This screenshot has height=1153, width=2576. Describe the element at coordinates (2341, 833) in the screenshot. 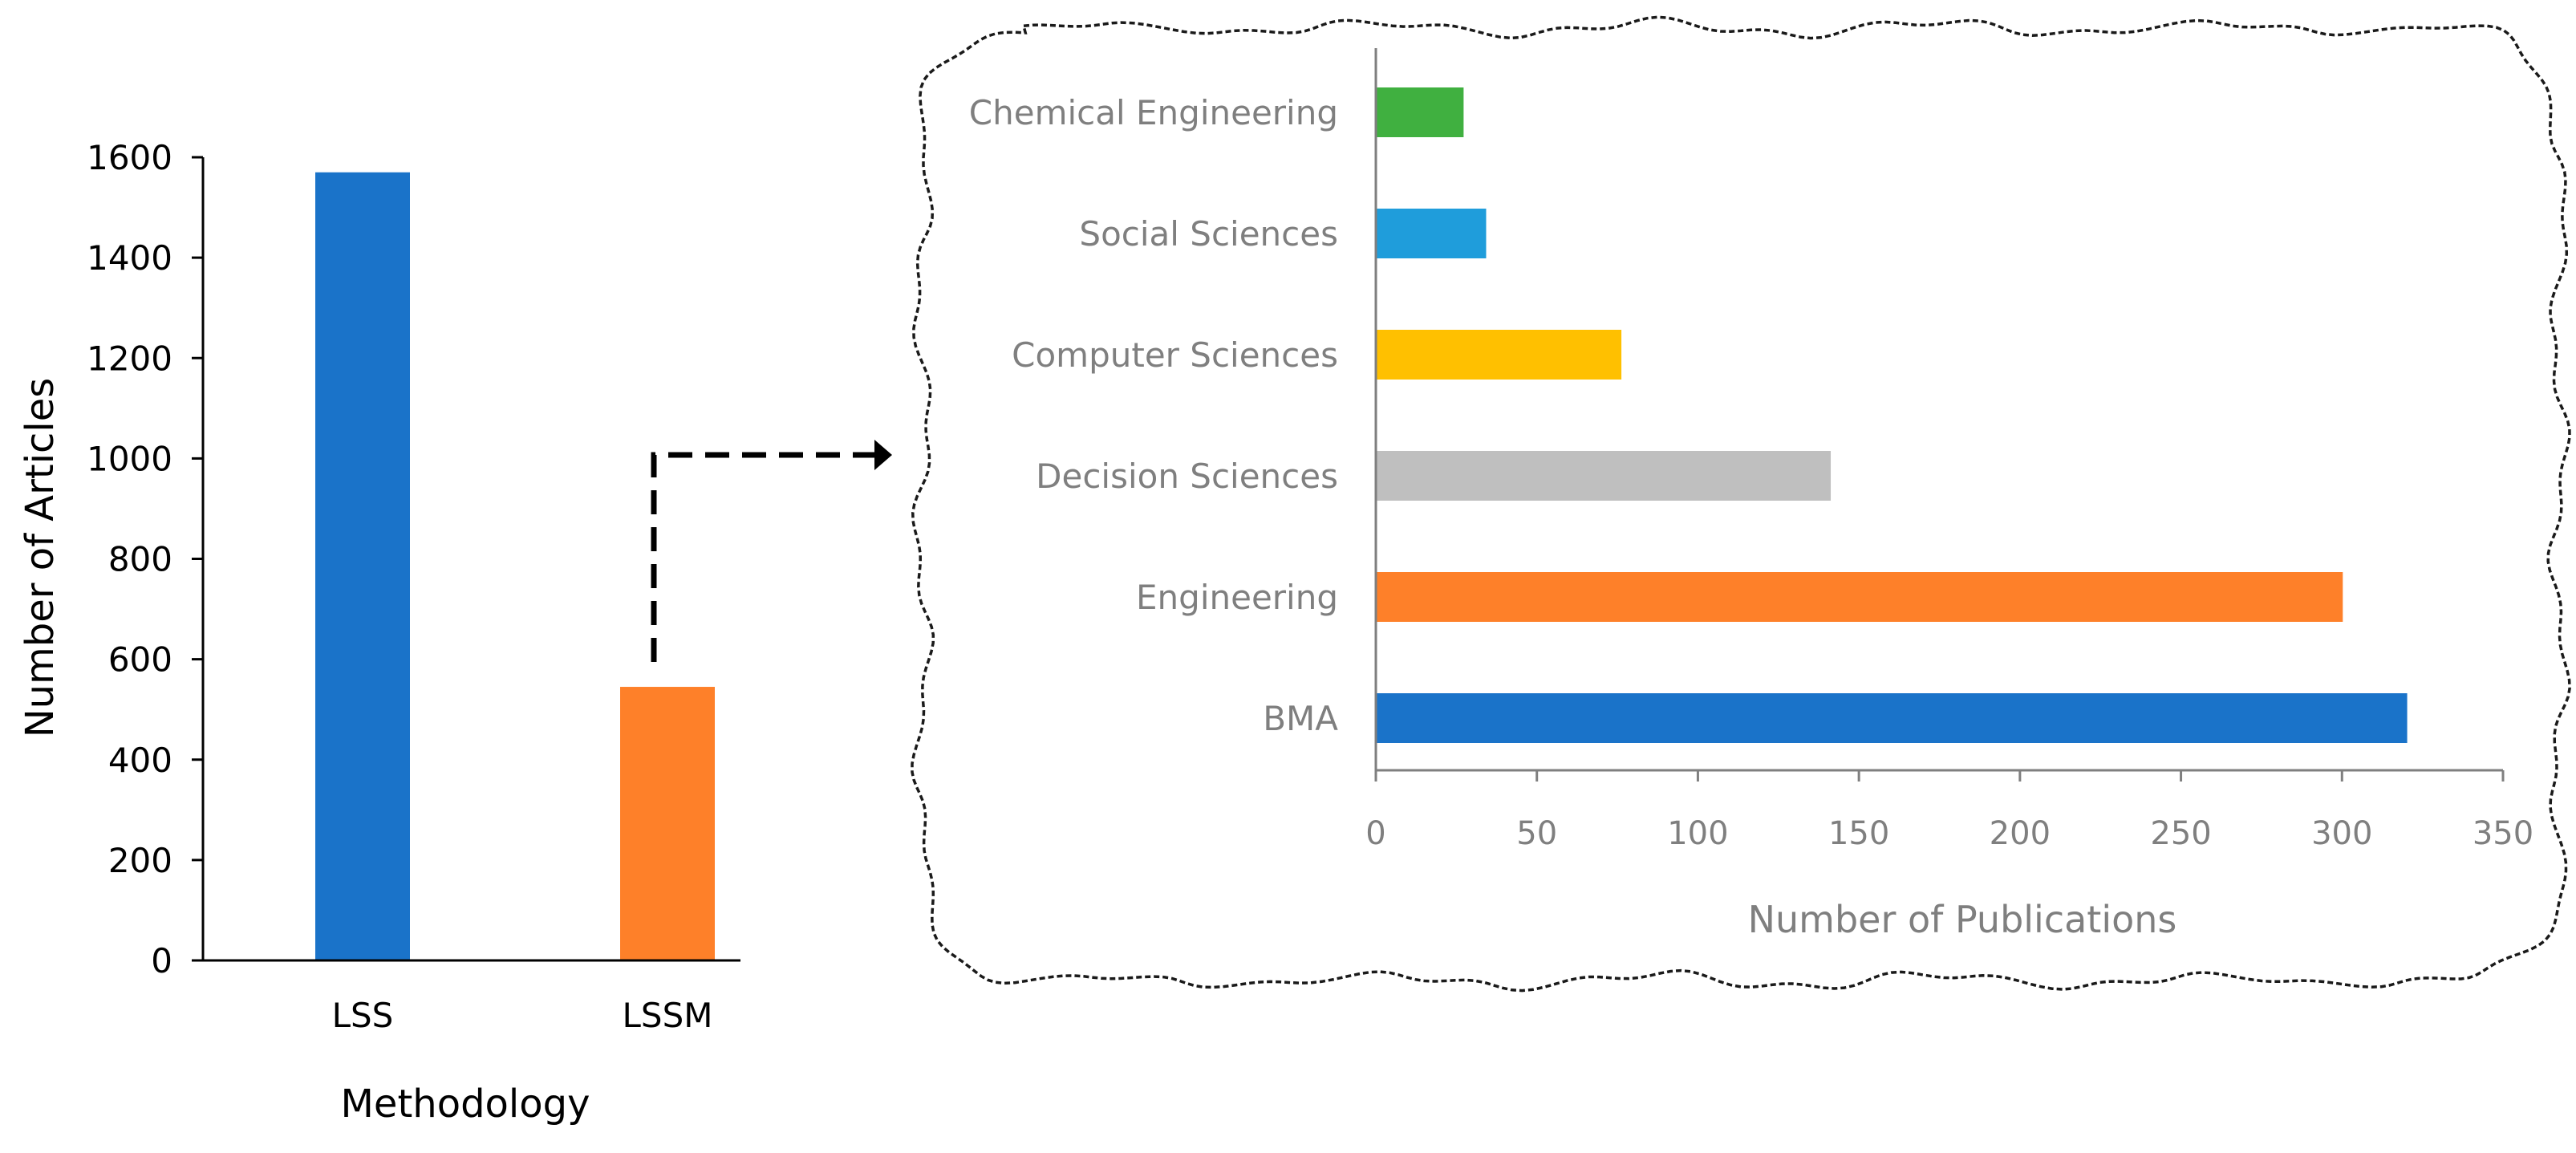

I see `right-x-tick-label: 300` at that location.